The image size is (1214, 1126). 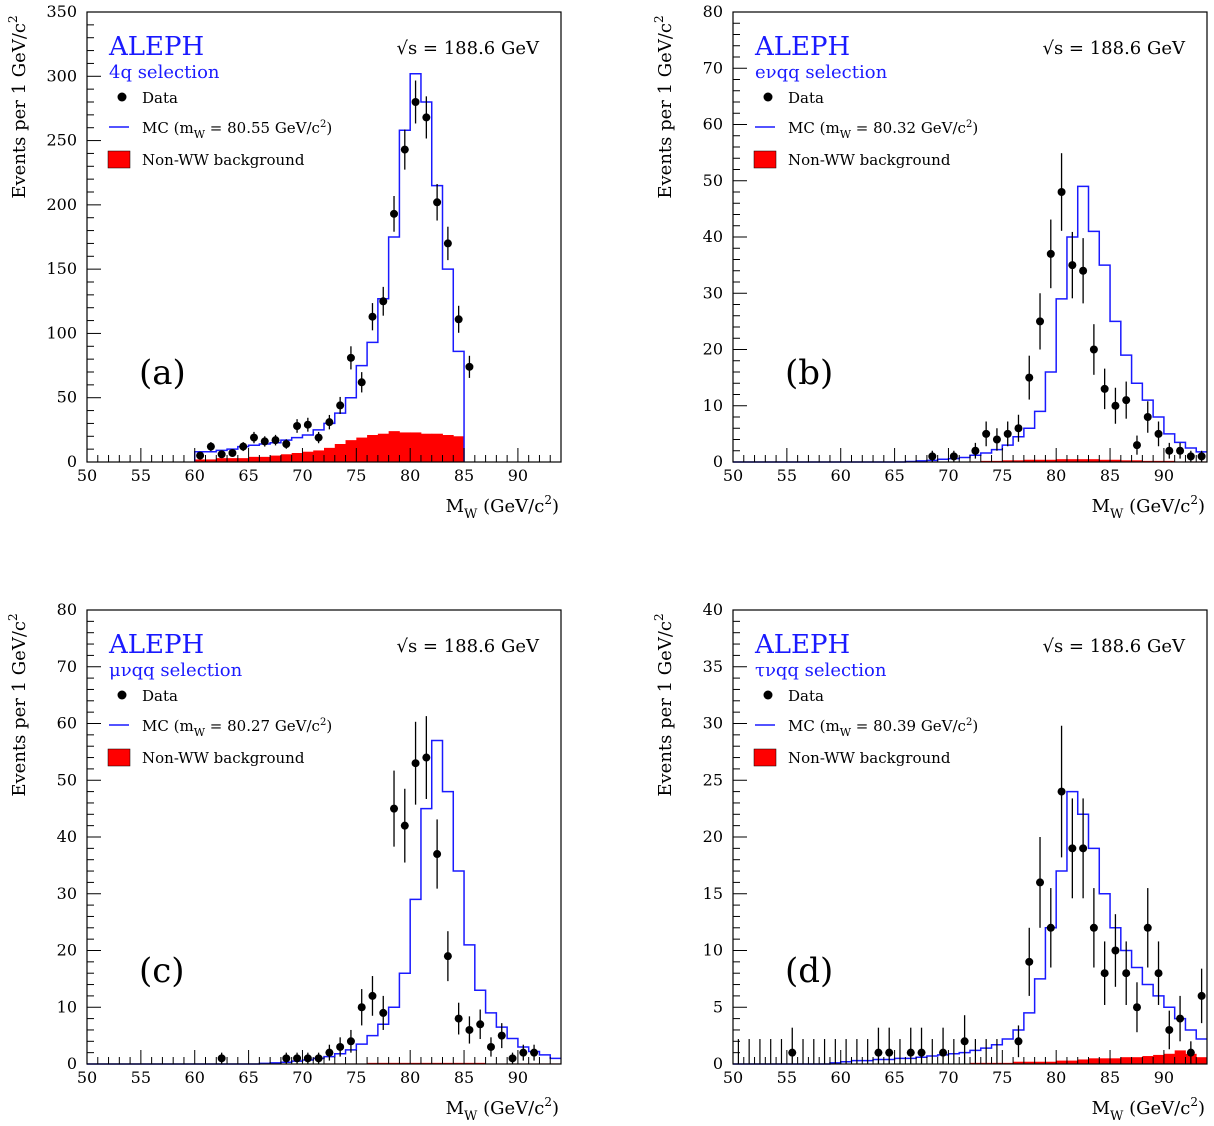 I want to click on legend-bkg-swatch, so click(x=765, y=757).